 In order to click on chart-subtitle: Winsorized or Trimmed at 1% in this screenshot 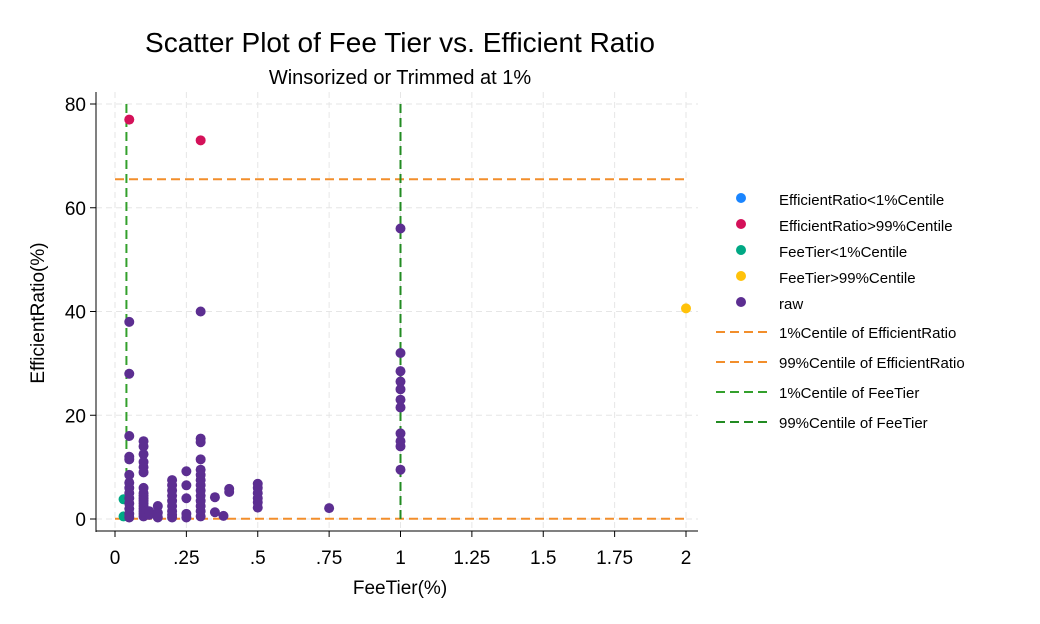, I will do `click(400, 78)`.